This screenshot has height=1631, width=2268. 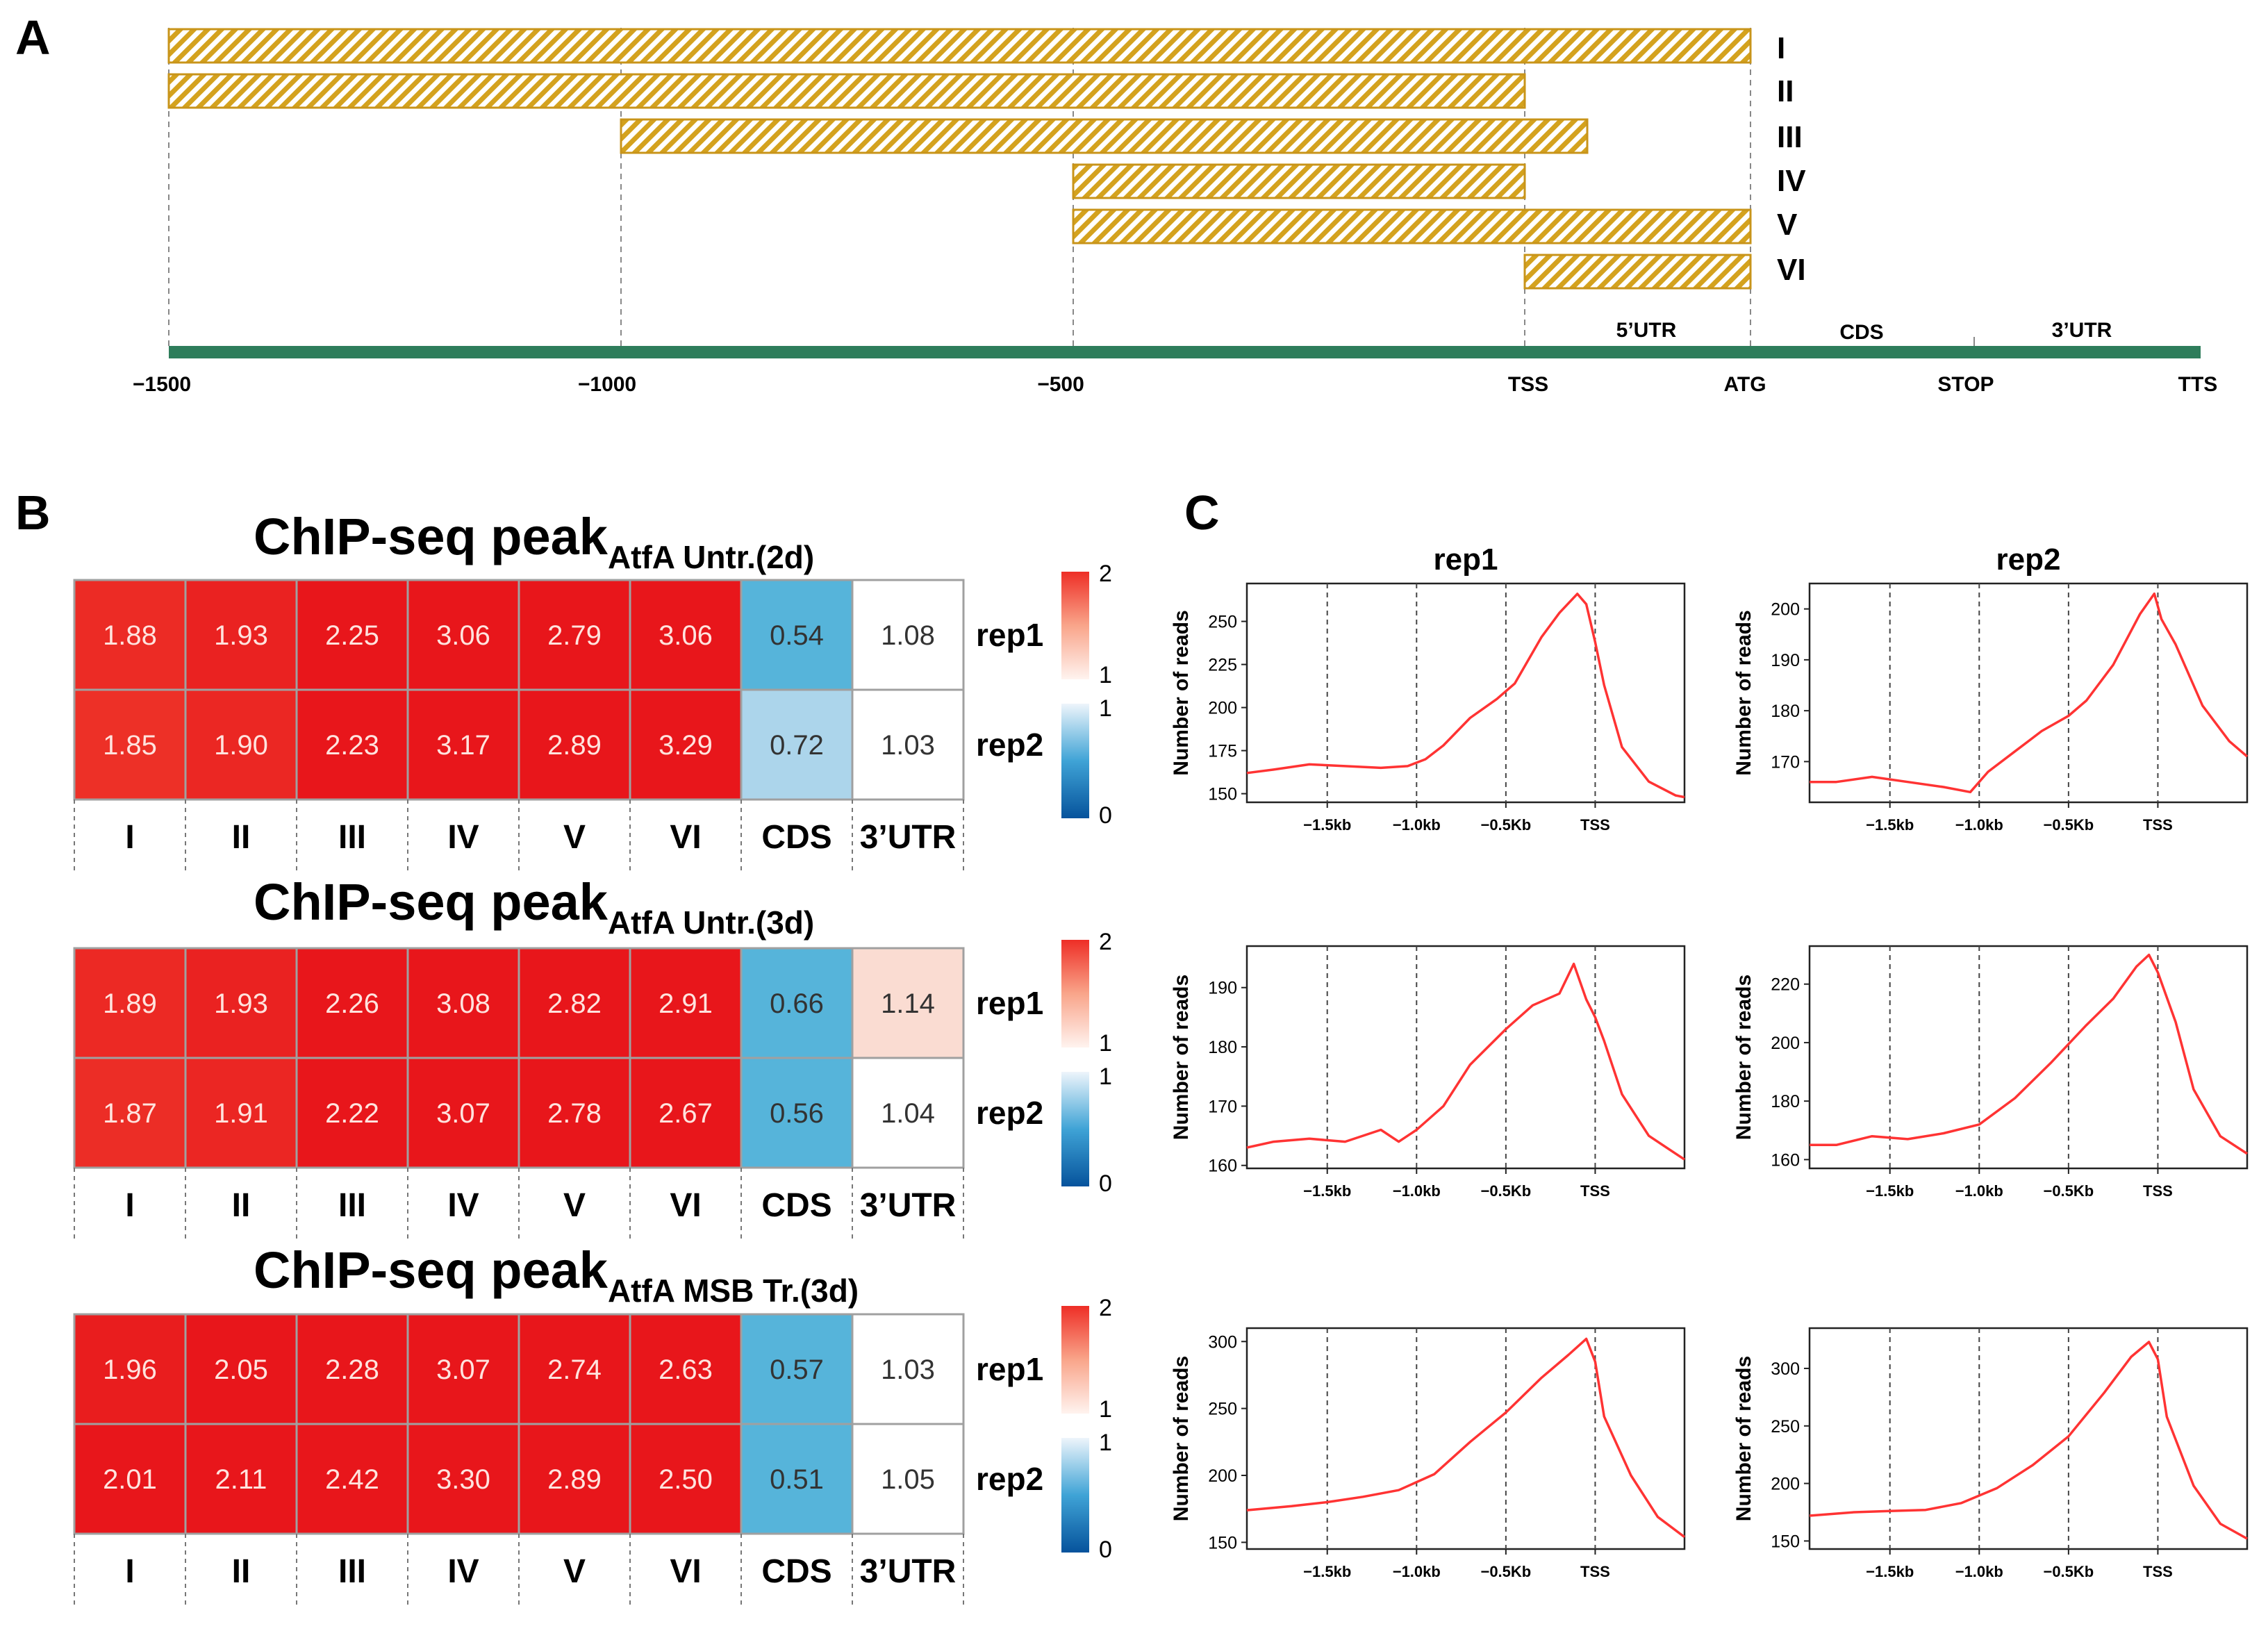 What do you see at coordinates (130, 1370) in the screenshot?
I see `heatmap-value: 1.96` at bounding box center [130, 1370].